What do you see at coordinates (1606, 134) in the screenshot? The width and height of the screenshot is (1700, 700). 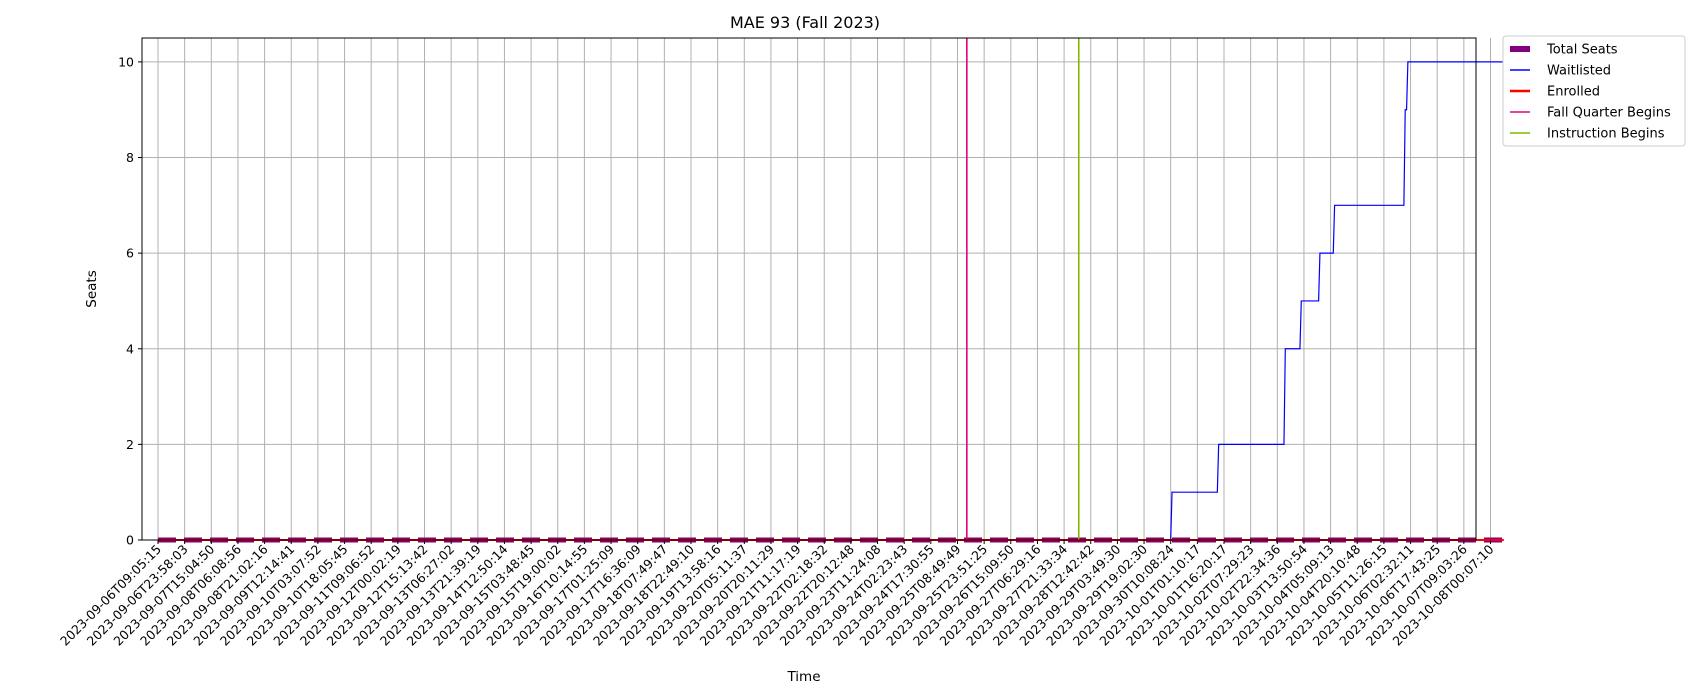 I see `legend-label-instruction-begins: Instruction Begins` at bounding box center [1606, 134].